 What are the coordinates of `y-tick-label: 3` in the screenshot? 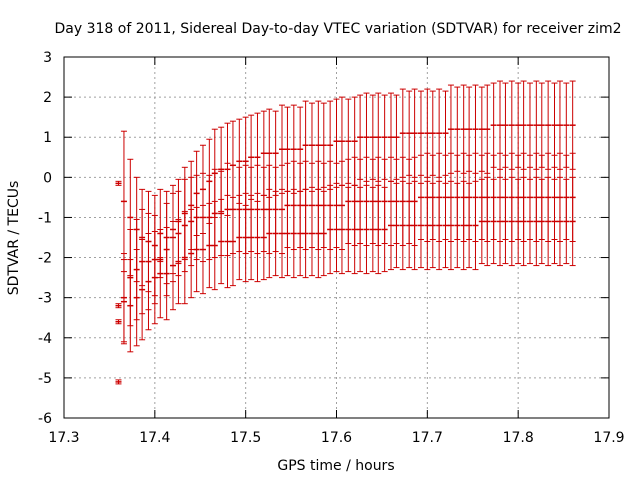 It's located at (47, 58).